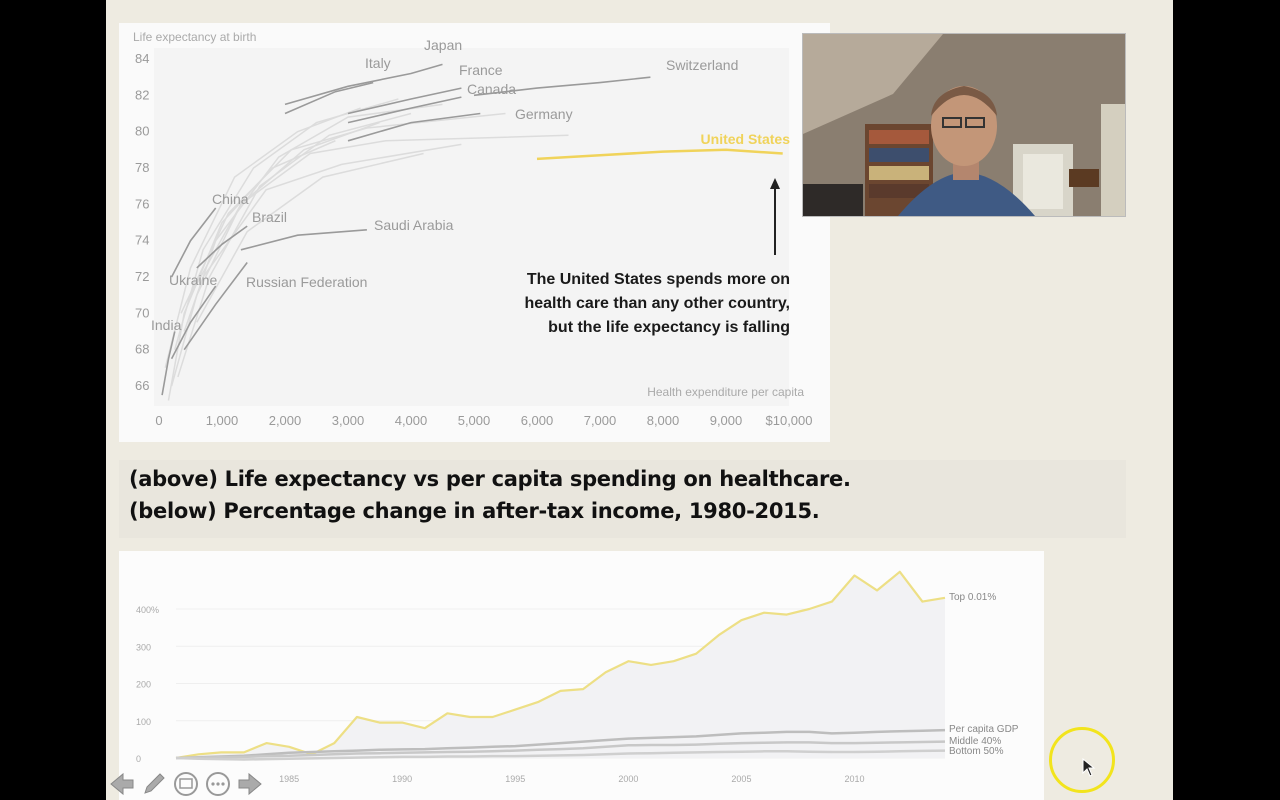 Image resolution: width=1280 pixels, height=800 pixels. Describe the element at coordinates (411, 420) in the screenshot. I see `x-tick-label: 4,000` at that location.